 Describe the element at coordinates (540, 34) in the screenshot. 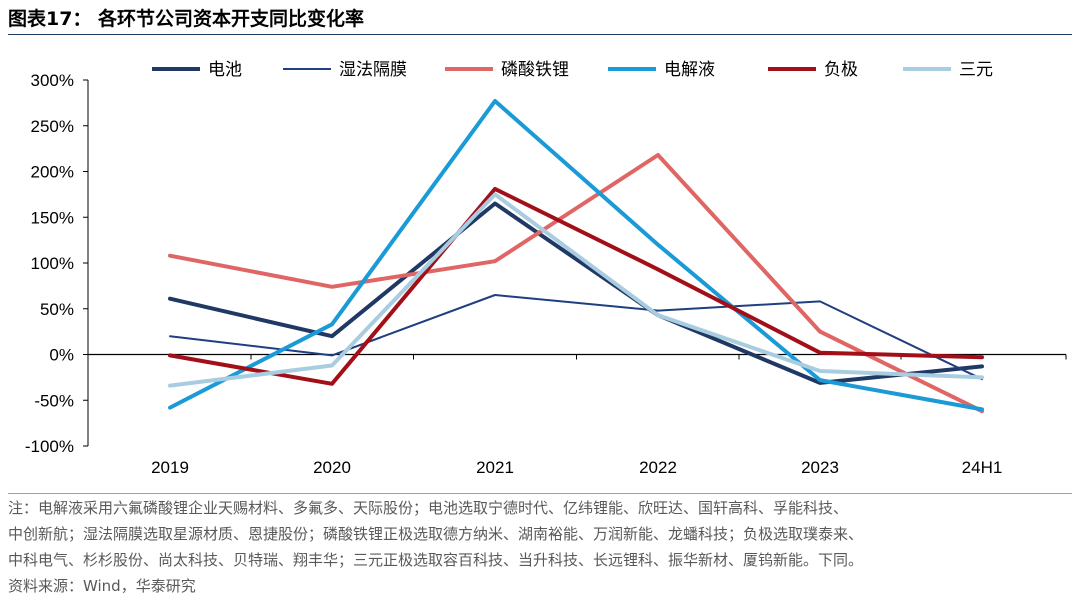

I see `title-divider` at that location.